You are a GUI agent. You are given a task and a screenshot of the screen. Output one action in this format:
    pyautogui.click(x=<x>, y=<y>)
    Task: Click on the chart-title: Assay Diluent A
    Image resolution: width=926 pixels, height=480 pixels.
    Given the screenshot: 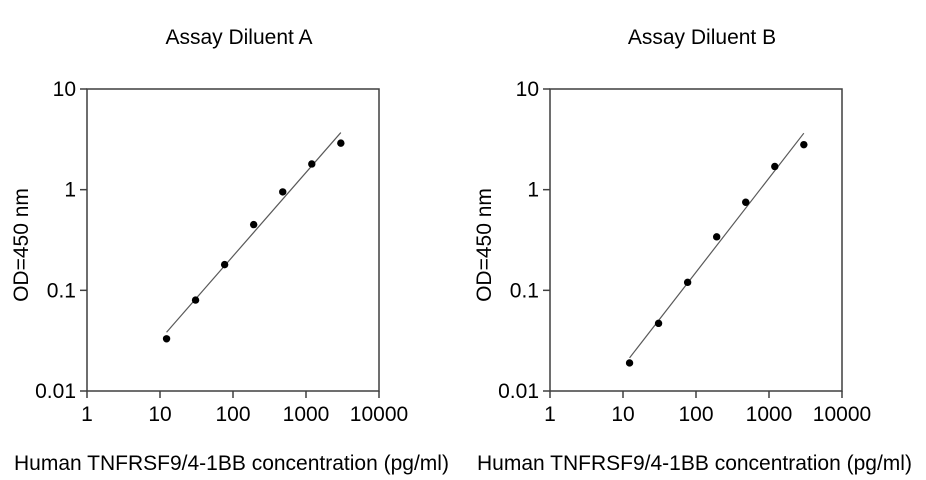 What is the action you would take?
    pyautogui.click(x=239, y=37)
    